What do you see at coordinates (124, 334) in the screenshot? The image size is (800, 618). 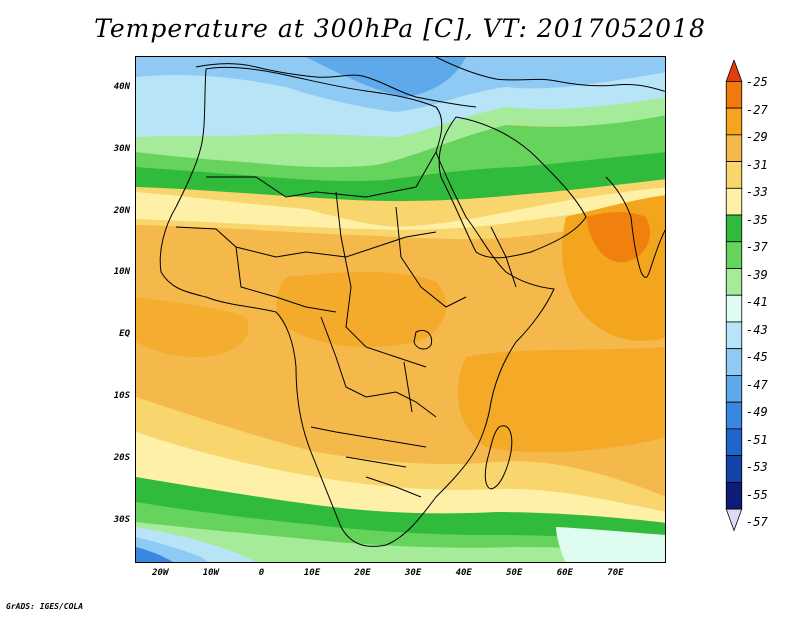 I see `lat-tick-label: EQ` at bounding box center [124, 334].